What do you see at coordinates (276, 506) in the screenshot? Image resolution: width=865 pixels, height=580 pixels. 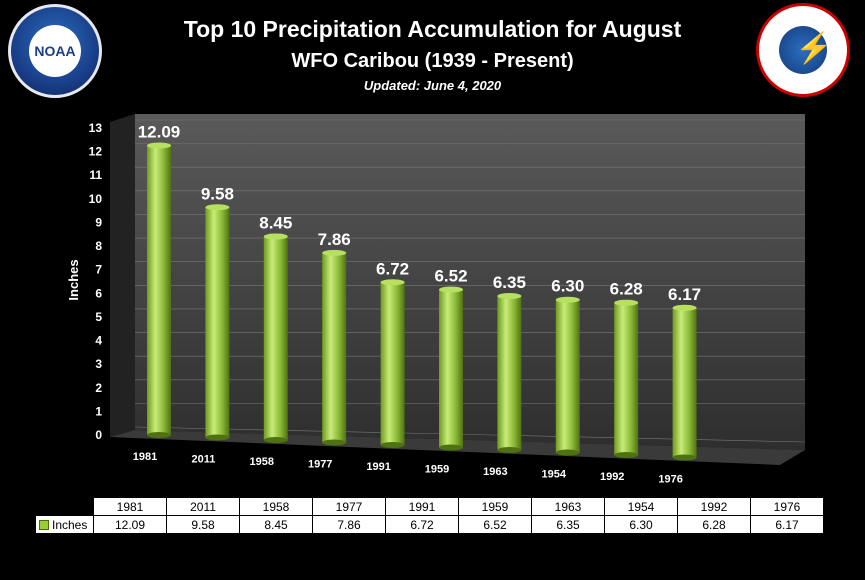 I see `data-table-year-cell: 1958` at bounding box center [276, 506].